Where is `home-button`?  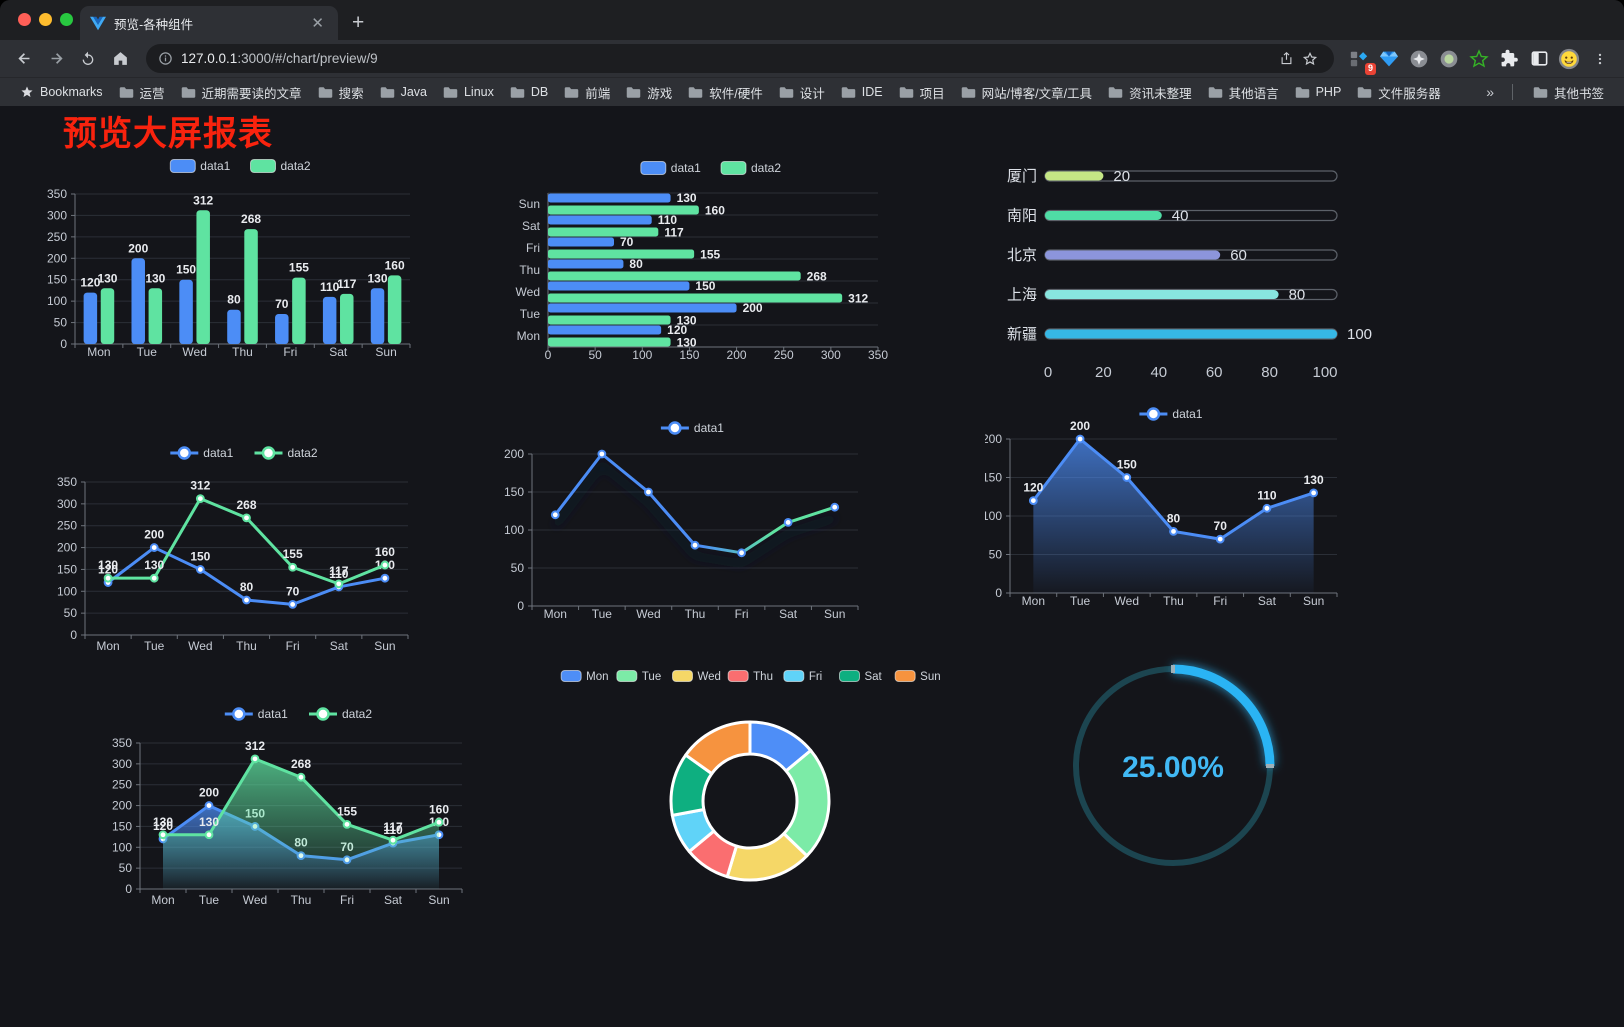 home-button is located at coordinates (120, 59).